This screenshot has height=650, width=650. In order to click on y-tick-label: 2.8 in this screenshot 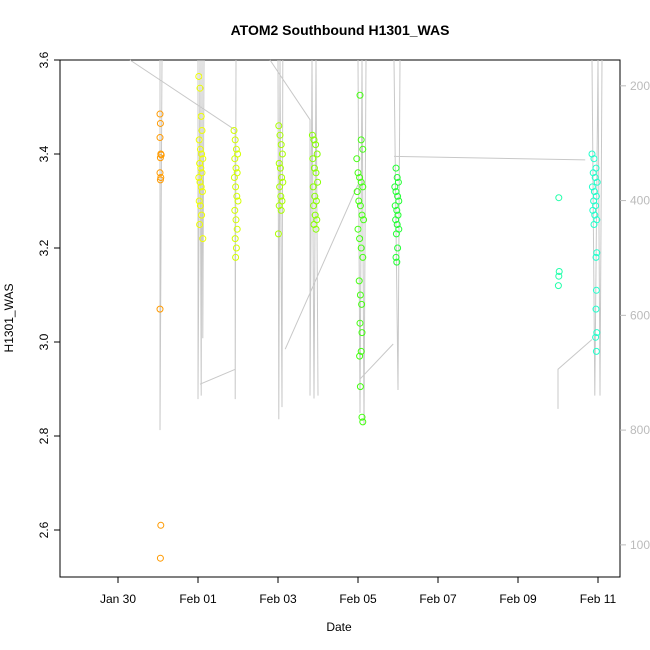, I will do `click(44, 435)`.